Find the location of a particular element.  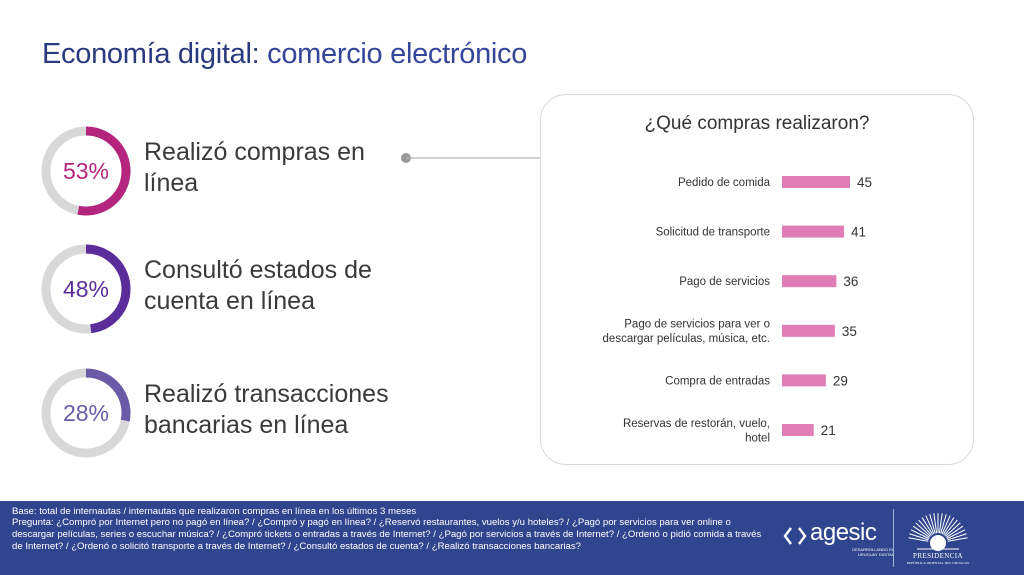

sun-emblem-icon is located at coordinates (938, 532).